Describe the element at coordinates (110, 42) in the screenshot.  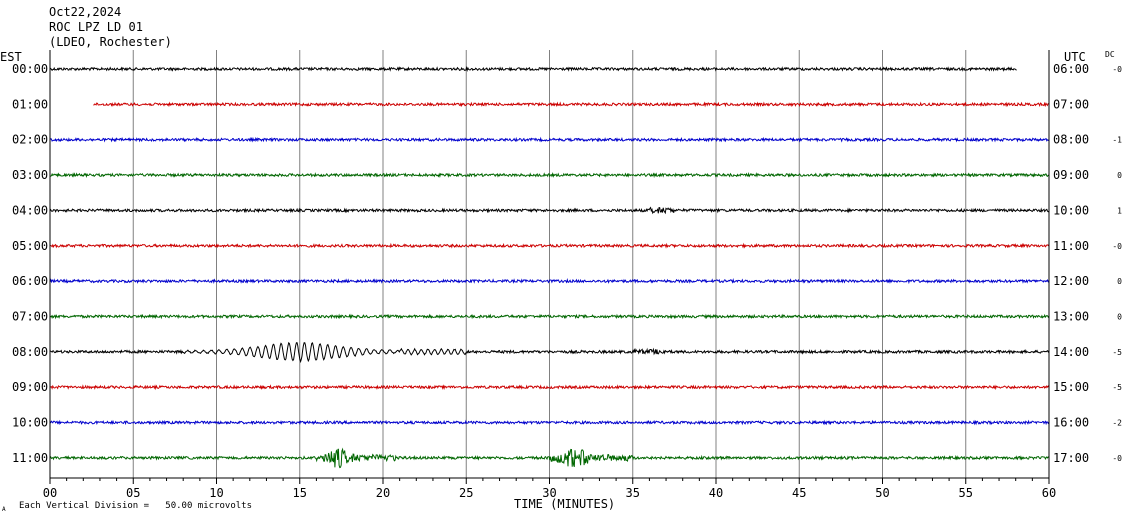
I see `network-label: (LDEO, Rochester)` at that location.